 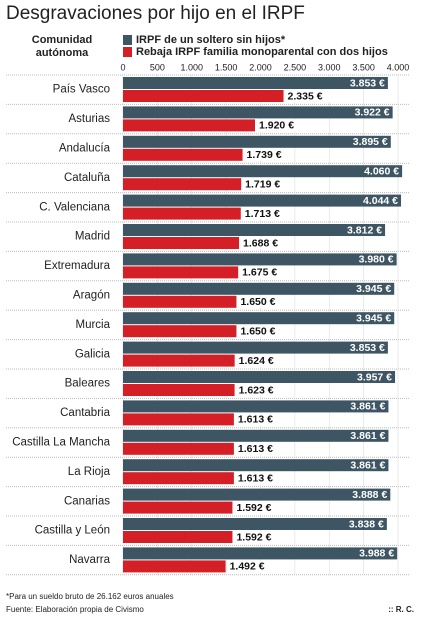 I want to click on value-label: 4.044 €, so click(x=380, y=201).